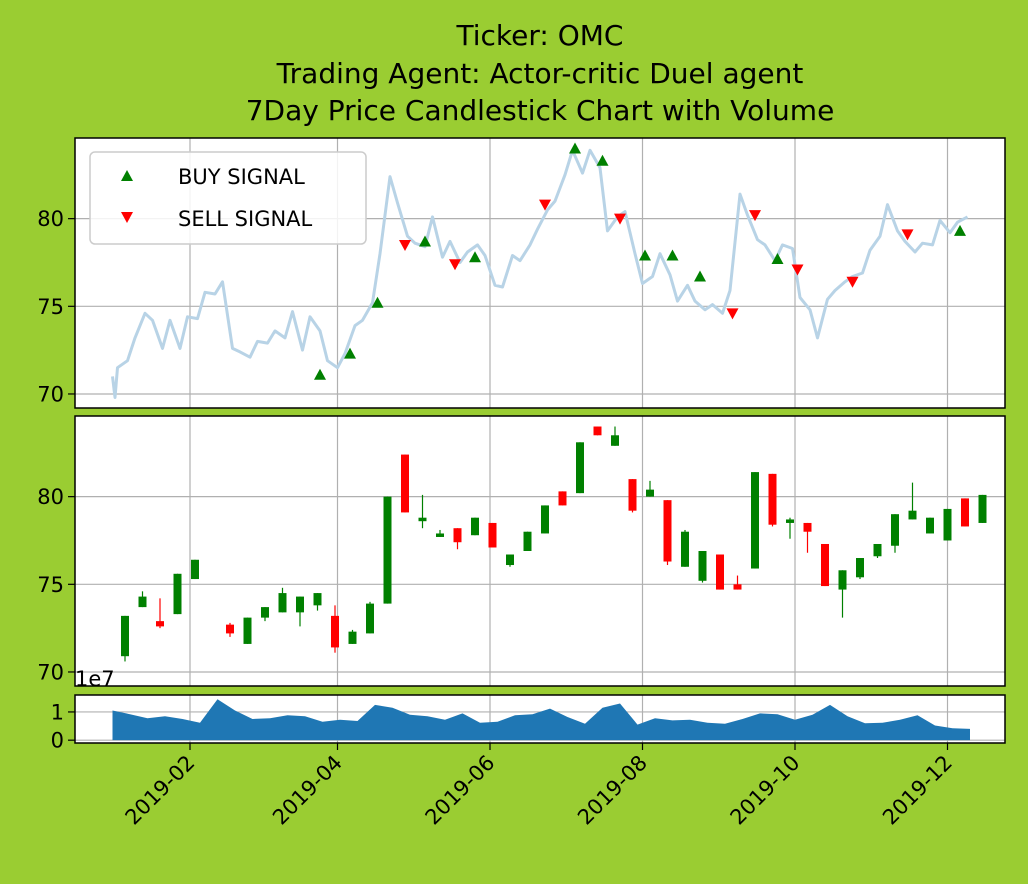 Image resolution: width=1028 pixels, height=884 pixels. What do you see at coordinates (307, 790) in the screenshot?
I see `x-tick-label: 2019-04` at bounding box center [307, 790].